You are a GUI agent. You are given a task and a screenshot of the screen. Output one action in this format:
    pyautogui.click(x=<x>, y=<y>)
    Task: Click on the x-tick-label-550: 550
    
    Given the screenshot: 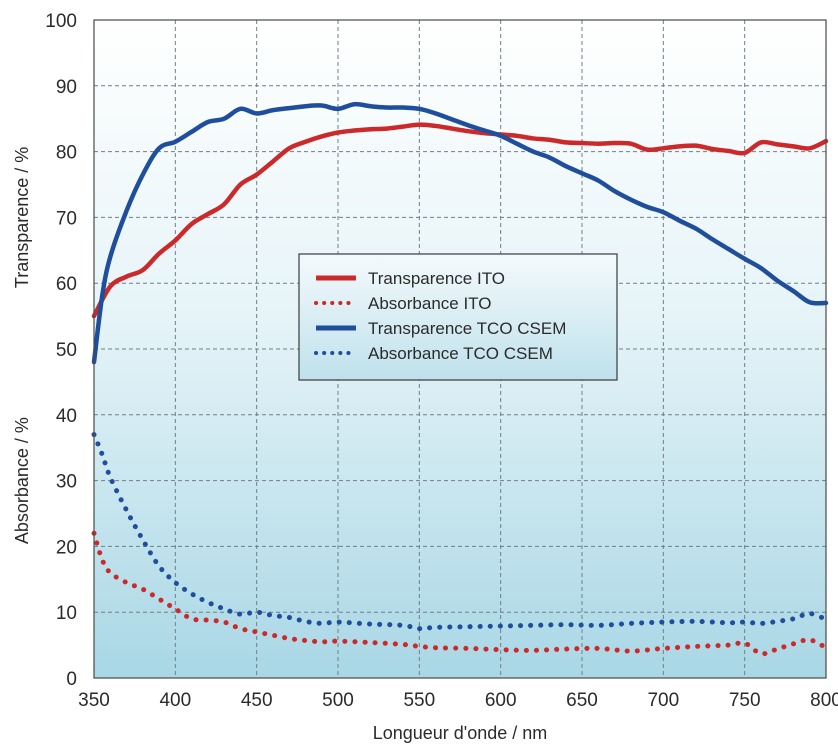 What is the action you would take?
    pyautogui.click(x=419, y=700)
    